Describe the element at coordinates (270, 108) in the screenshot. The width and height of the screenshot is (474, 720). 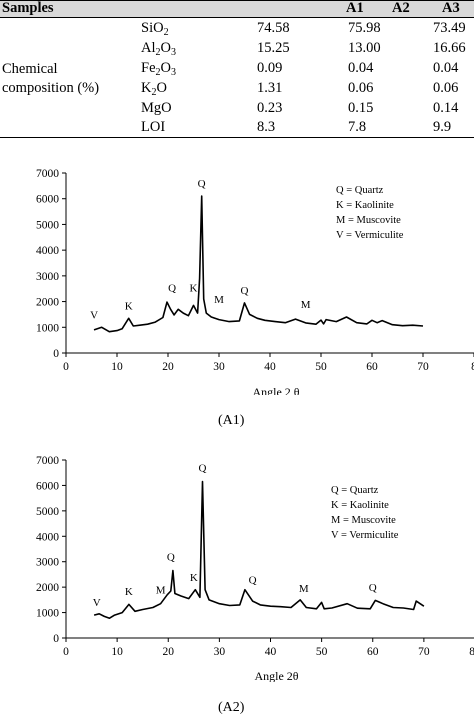
I see `cell-mgo-a1: 0.23` at that location.